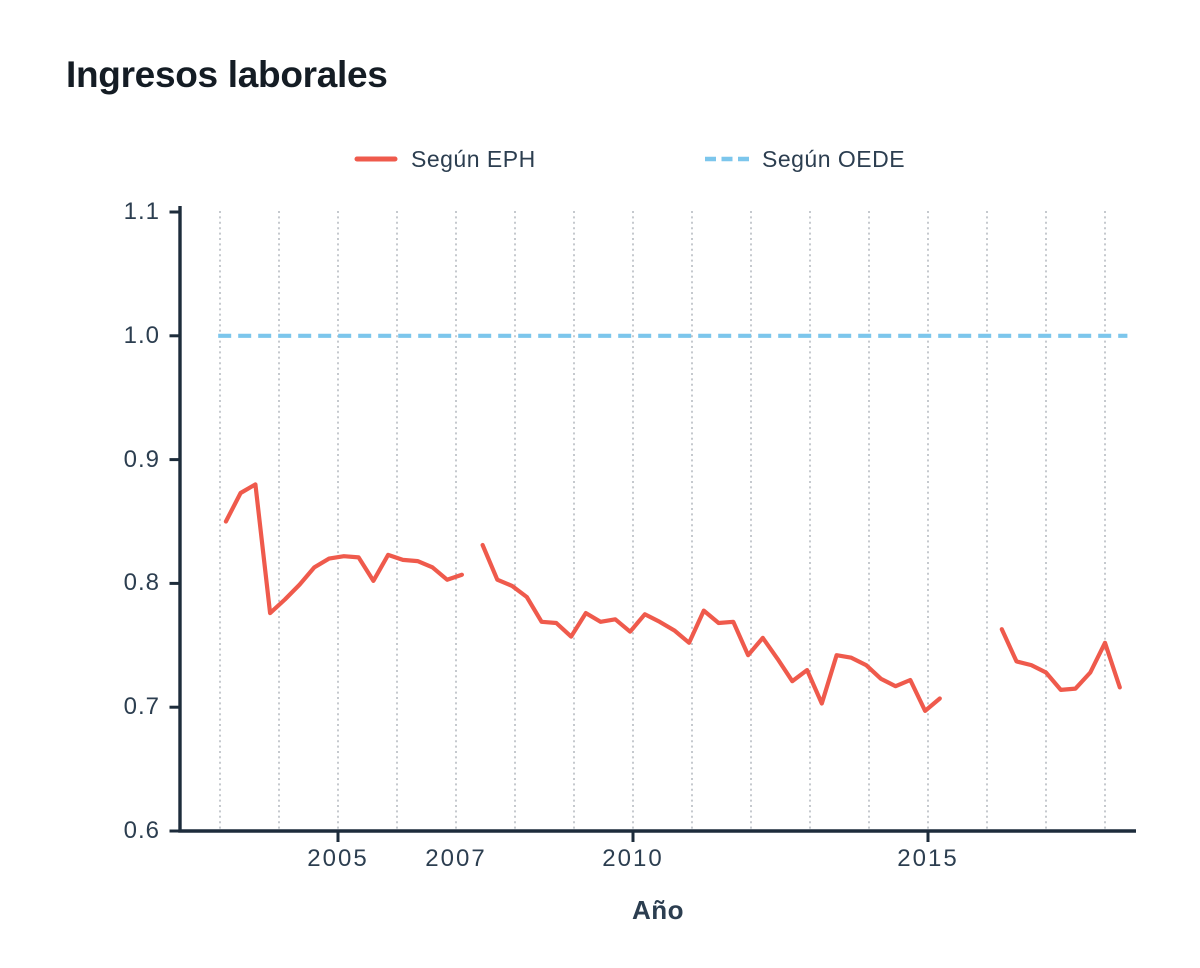 This screenshot has height=968, width=1200. I want to click on x-tick-label-2005: 2005, so click(338, 858).